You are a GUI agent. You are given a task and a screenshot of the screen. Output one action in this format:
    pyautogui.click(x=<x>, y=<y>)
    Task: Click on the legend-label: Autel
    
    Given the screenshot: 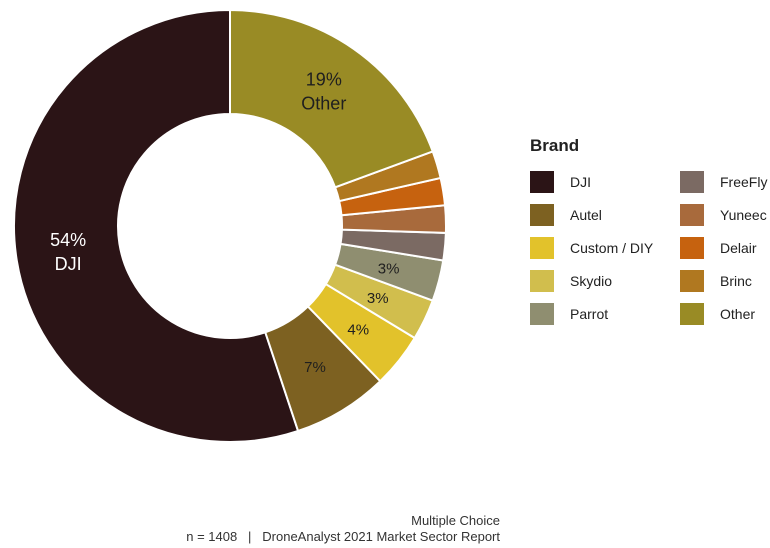 What is the action you would take?
    pyautogui.click(x=586, y=214)
    